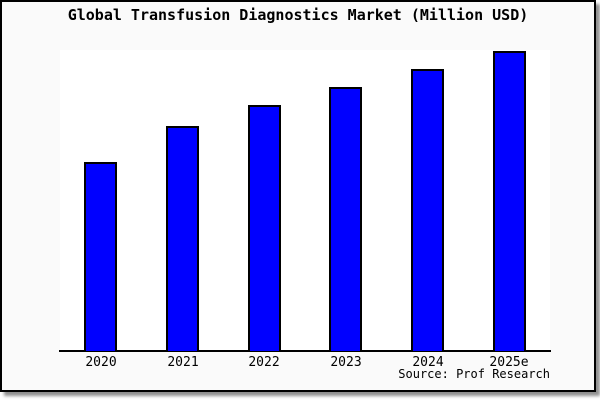 The width and height of the screenshot is (600, 400). Describe the element at coordinates (264, 228) in the screenshot. I see `bar-2022` at that location.